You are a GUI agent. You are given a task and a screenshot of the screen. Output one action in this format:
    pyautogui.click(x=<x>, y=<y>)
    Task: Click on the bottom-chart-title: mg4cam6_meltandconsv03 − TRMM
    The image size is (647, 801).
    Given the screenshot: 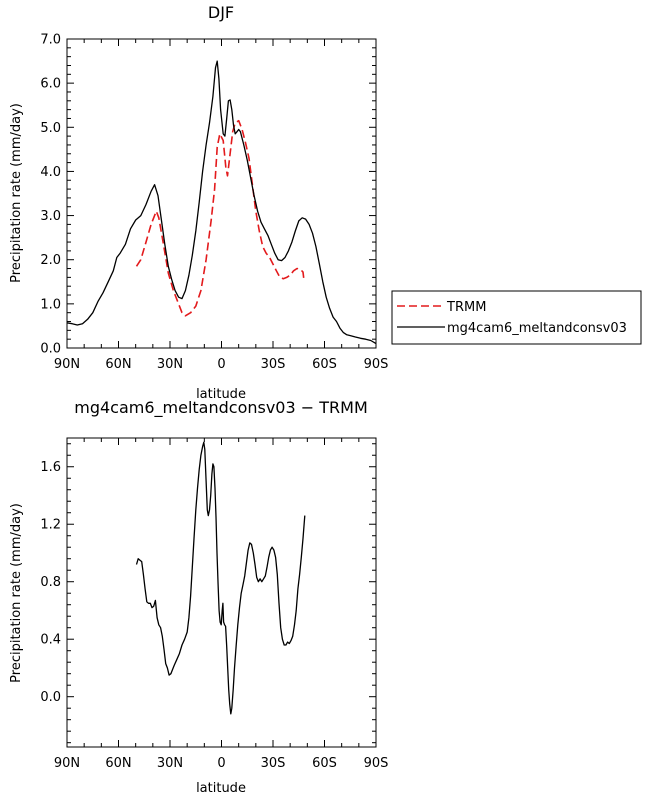 What is the action you would take?
    pyautogui.click(x=221, y=408)
    